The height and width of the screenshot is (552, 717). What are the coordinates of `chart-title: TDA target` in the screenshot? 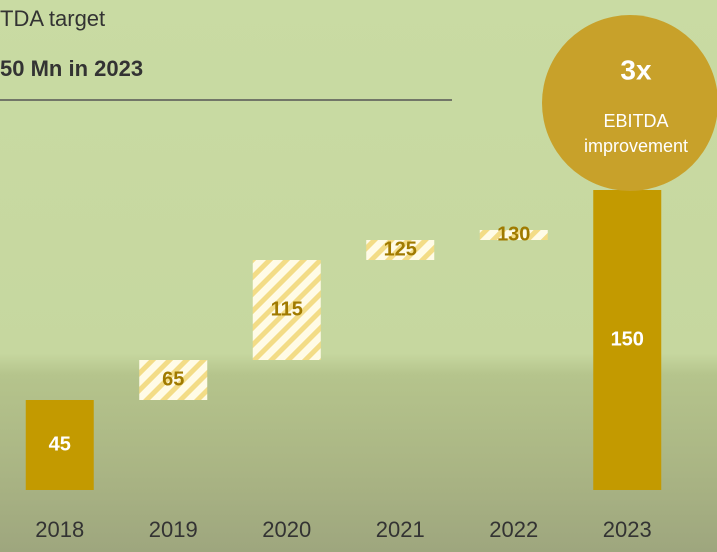 It's located at (52, 18).